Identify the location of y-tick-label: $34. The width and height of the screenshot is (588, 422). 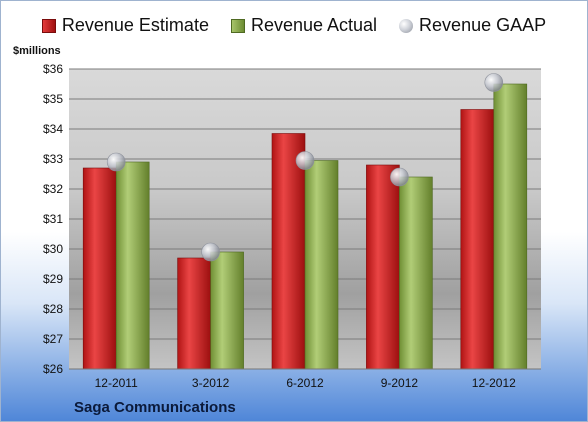
(53, 129).